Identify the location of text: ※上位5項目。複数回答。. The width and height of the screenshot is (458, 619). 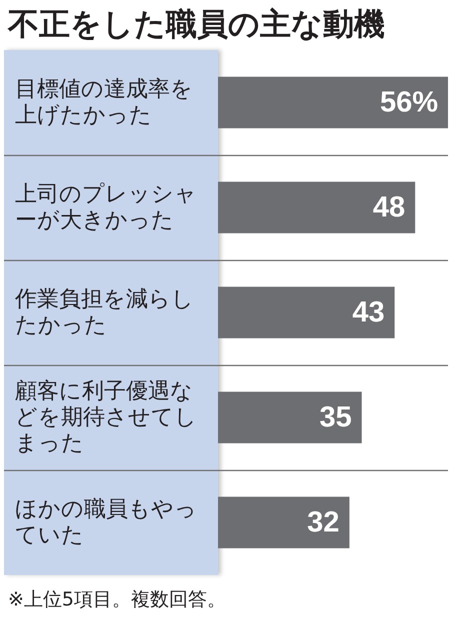
(117, 599).